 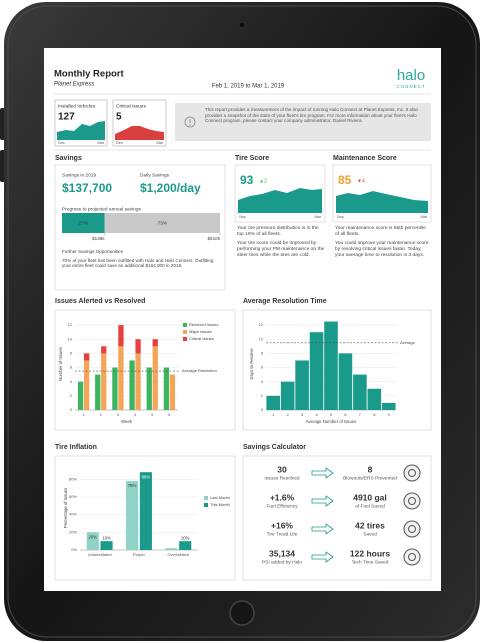 I want to click on legend-label: Major Issues, so click(x=200, y=331).